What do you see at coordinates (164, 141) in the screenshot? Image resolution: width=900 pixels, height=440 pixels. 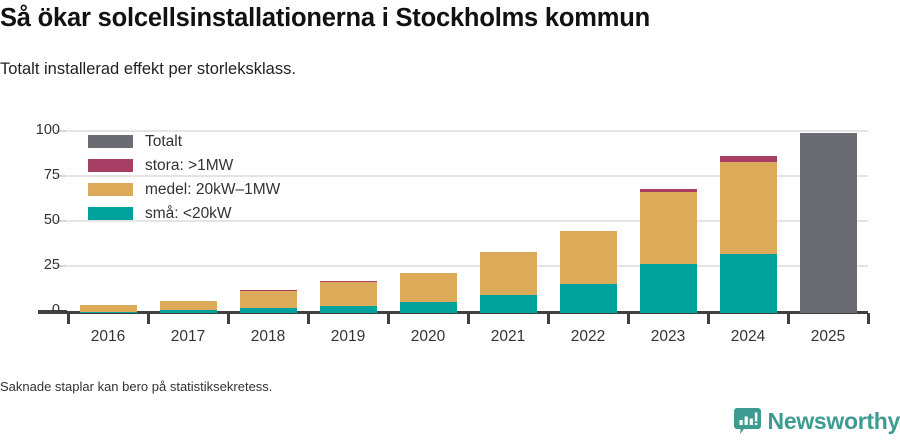 I see `legend-label-totalt: Totalt` at bounding box center [164, 141].